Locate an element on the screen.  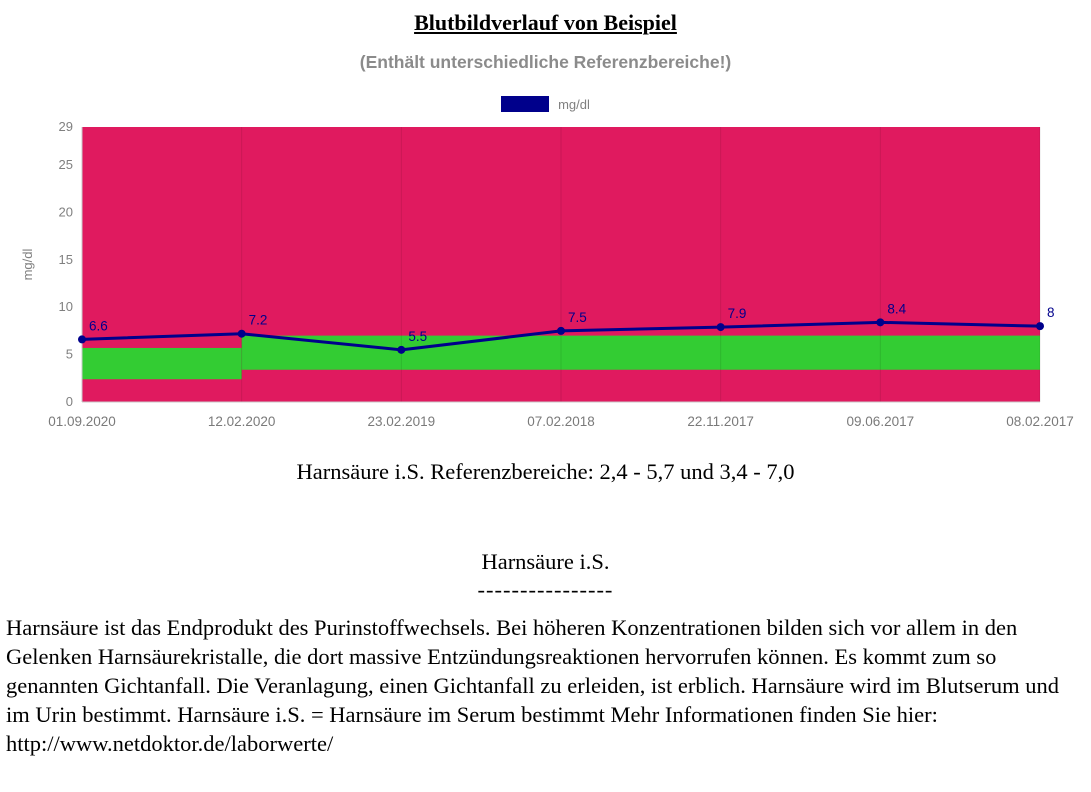
x-tick-label: 23.02.2019 is located at coordinates (402, 421).